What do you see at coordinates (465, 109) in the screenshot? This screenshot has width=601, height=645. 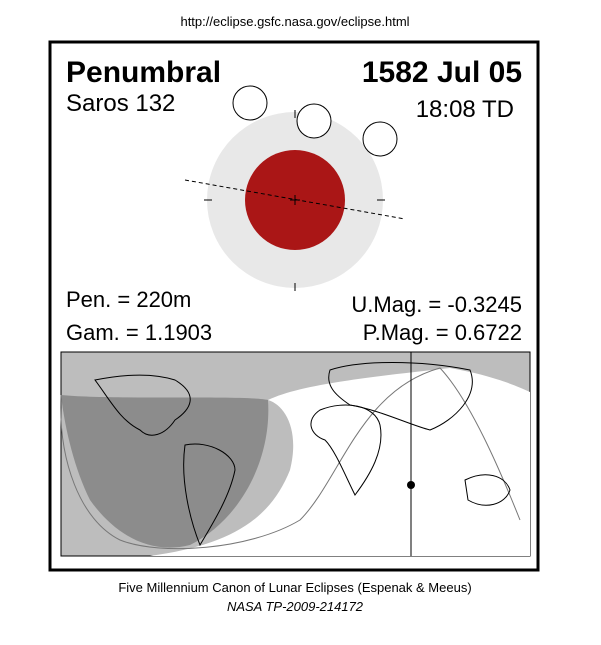 I see `time: 18:08 TD` at bounding box center [465, 109].